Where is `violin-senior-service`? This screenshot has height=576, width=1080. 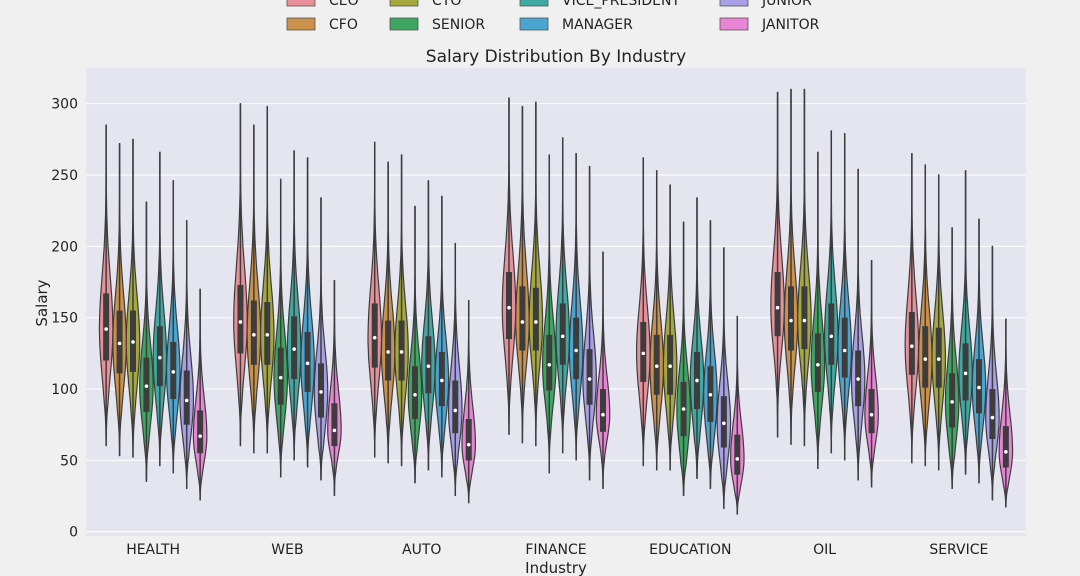
violin-senior-service is located at coordinates (952, 358).